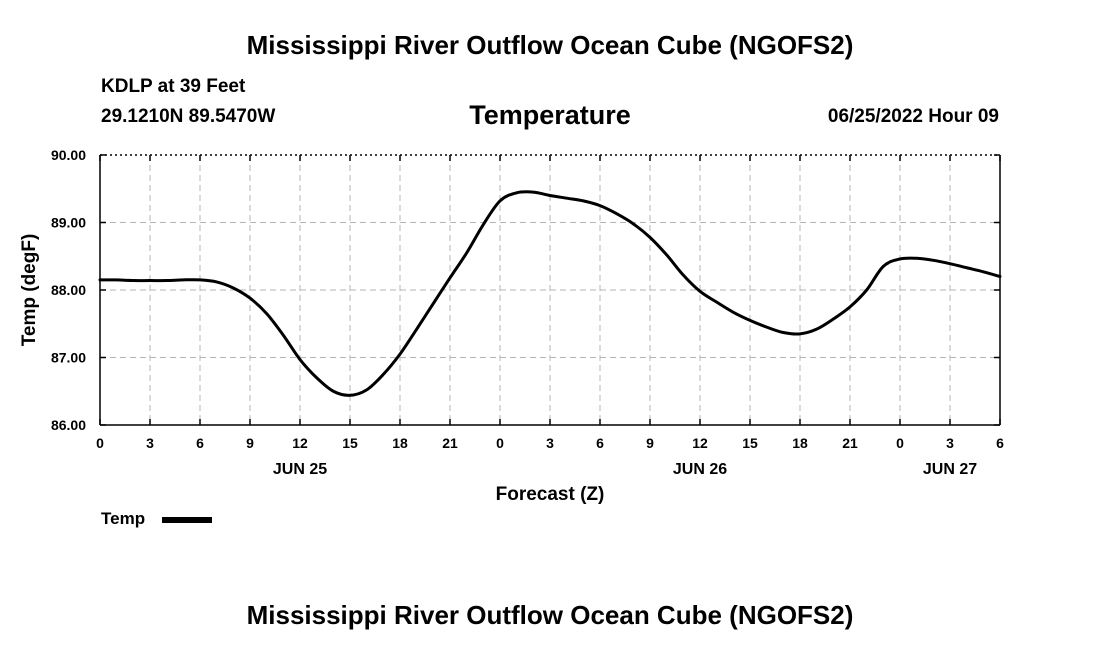  What do you see at coordinates (550, 494) in the screenshot?
I see `x-axis-title: Forecast (Z)` at bounding box center [550, 494].